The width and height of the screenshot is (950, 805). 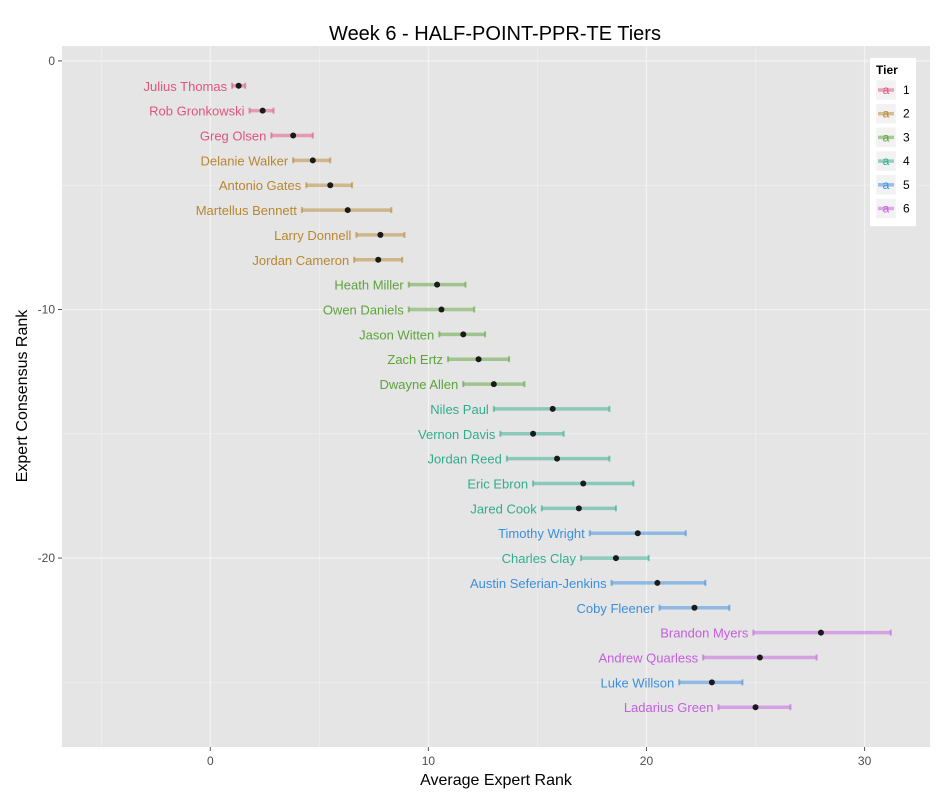 What do you see at coordinates (312, 235) in the screenshot?
I see `player-label: Larry Donnell` at bounding box center [312, 235].